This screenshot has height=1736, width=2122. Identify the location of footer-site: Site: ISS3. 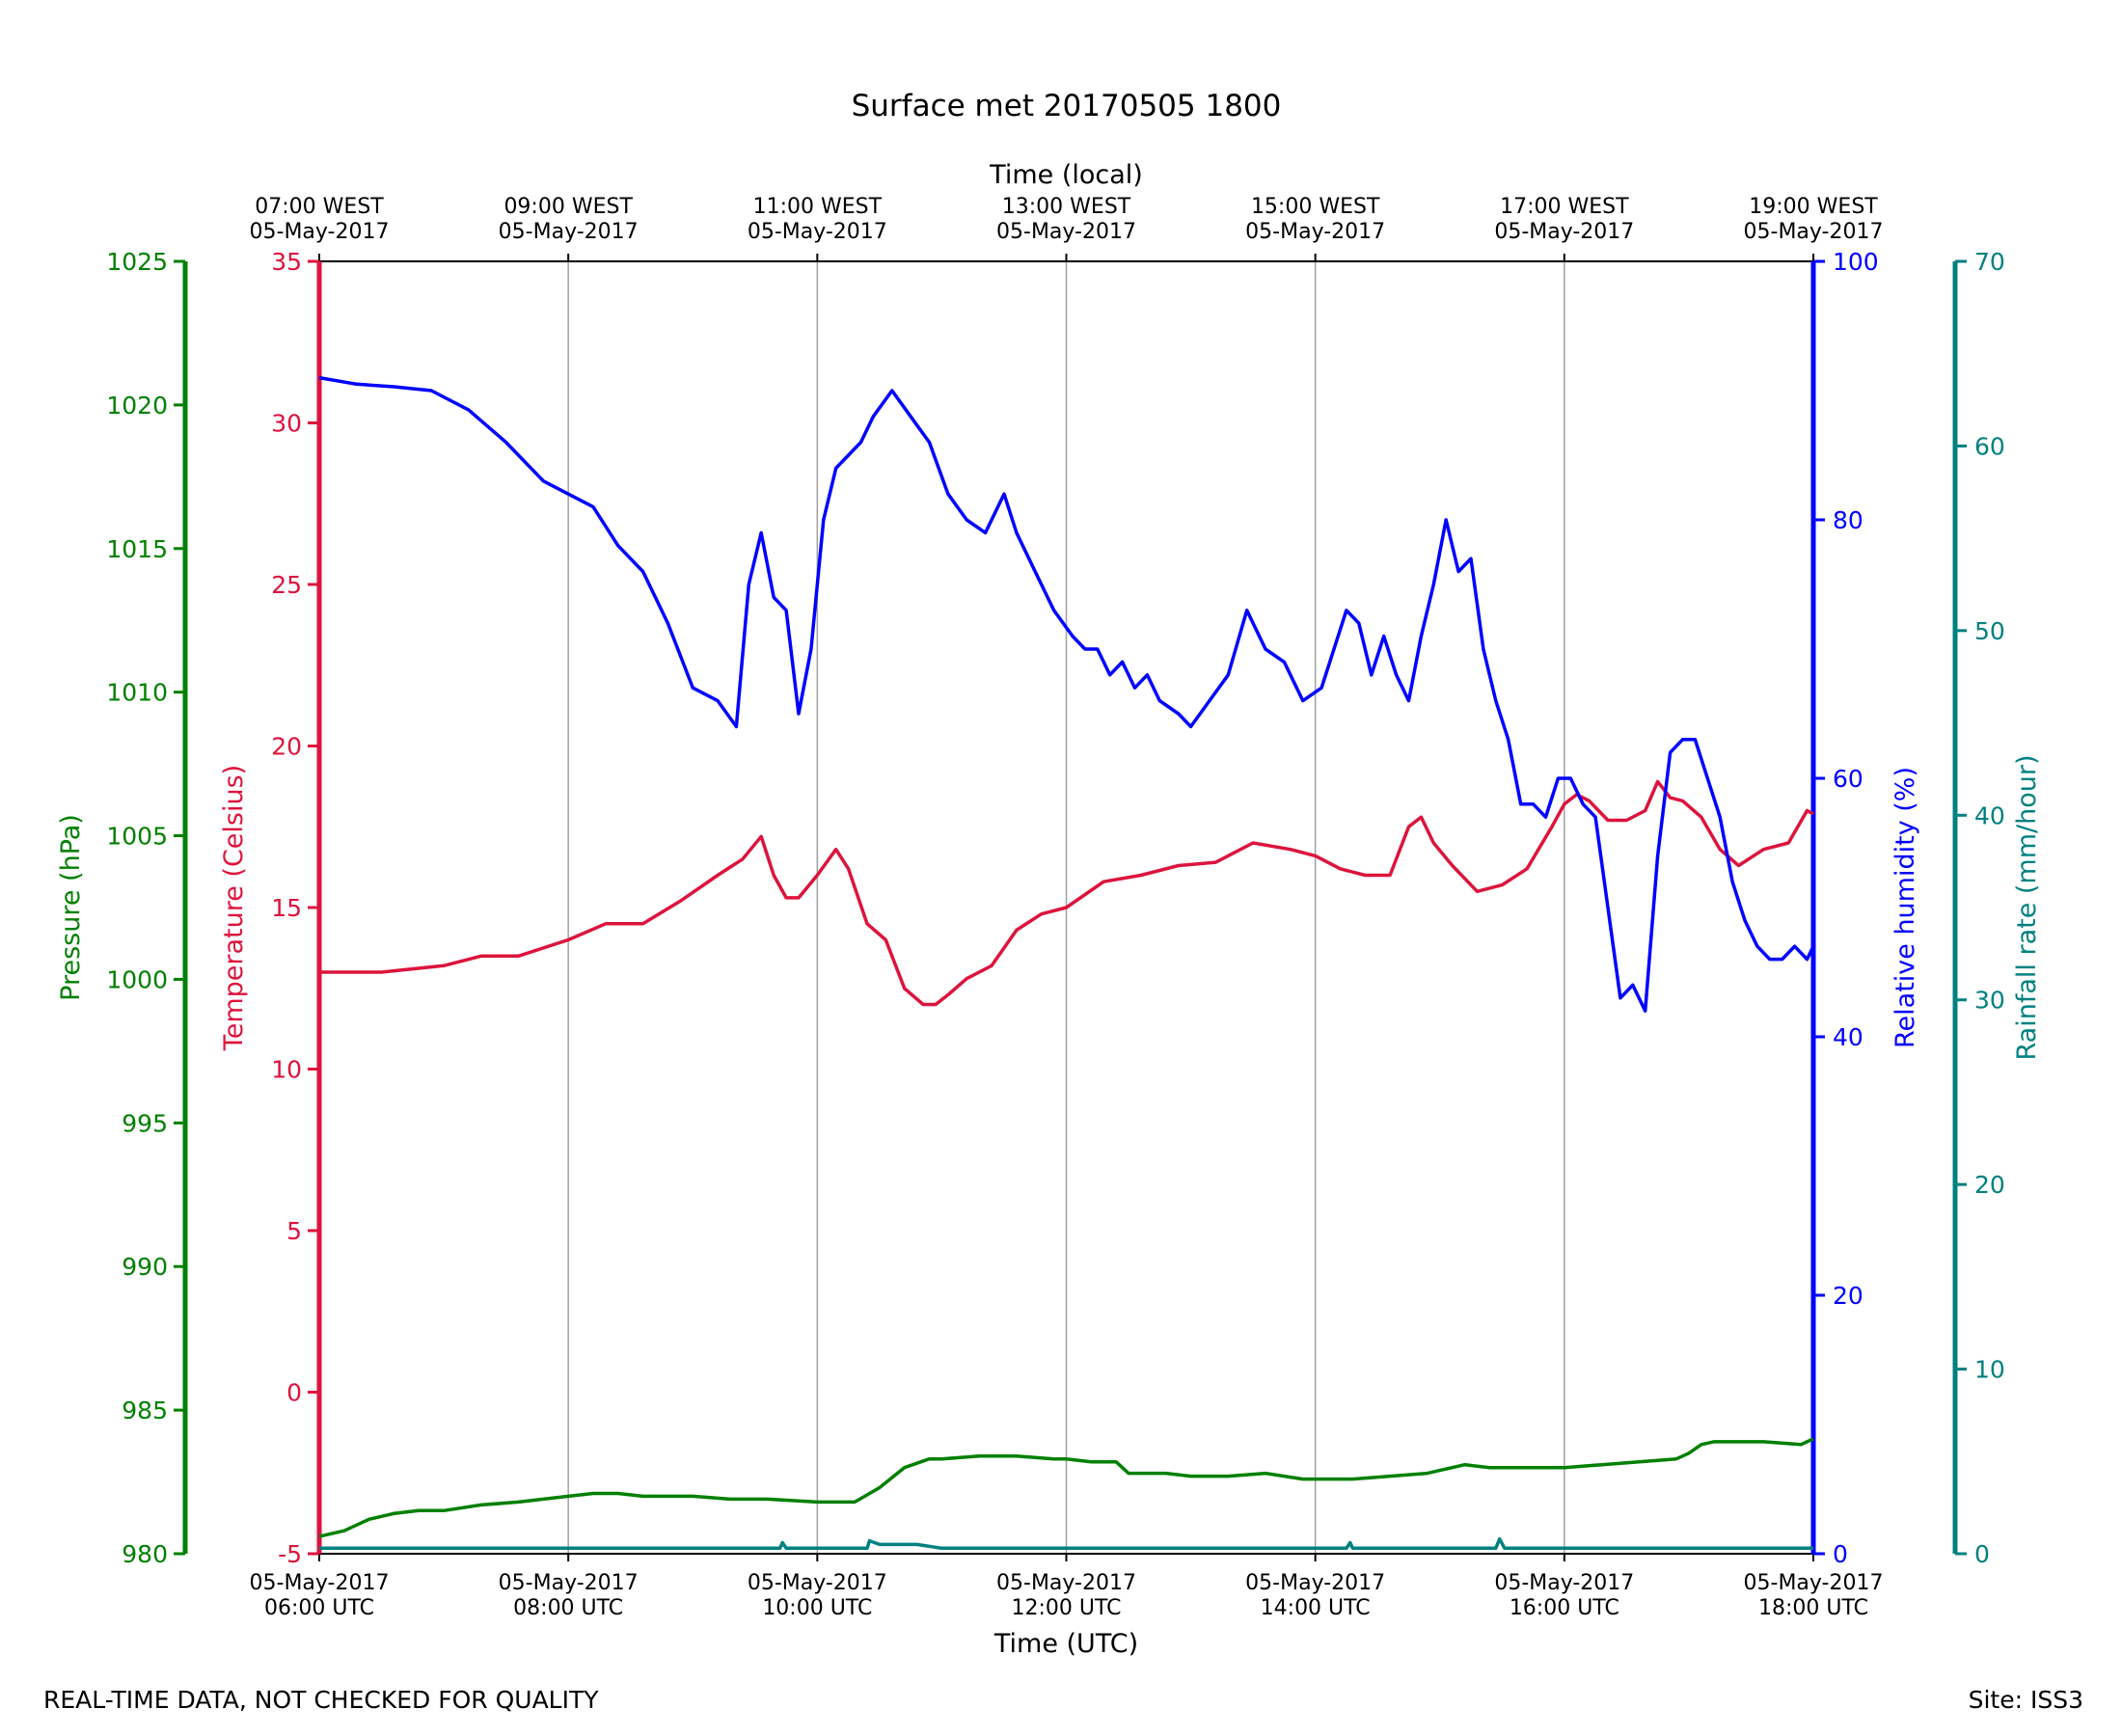
(2025, 1700).